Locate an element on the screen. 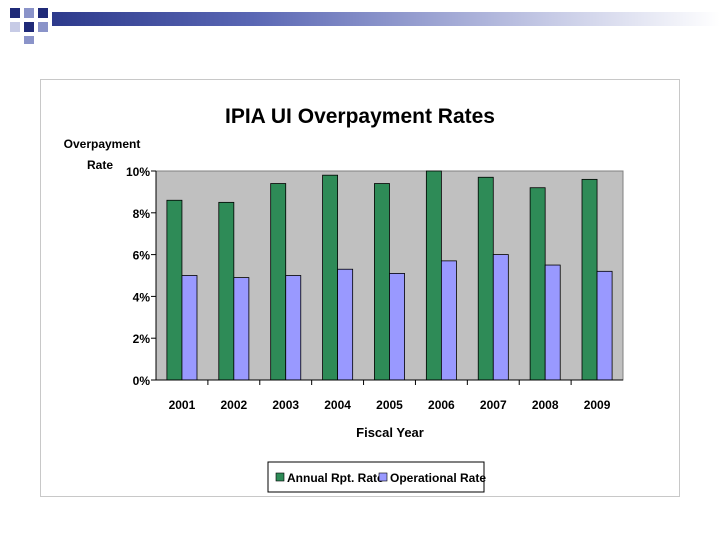 The width and height of the screenshot is (720, 540). x-tick-label: 2006 is located at coordinates (441, 405).